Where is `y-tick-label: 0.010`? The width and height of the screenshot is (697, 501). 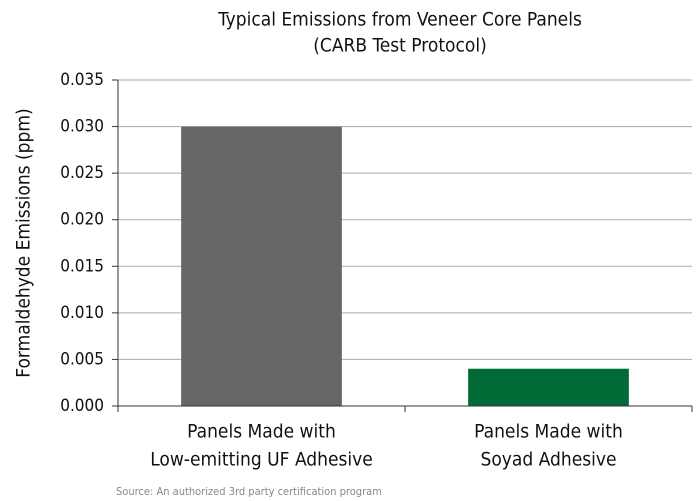
y-tick-label: 0.010 is located at coordinates (82, 313).